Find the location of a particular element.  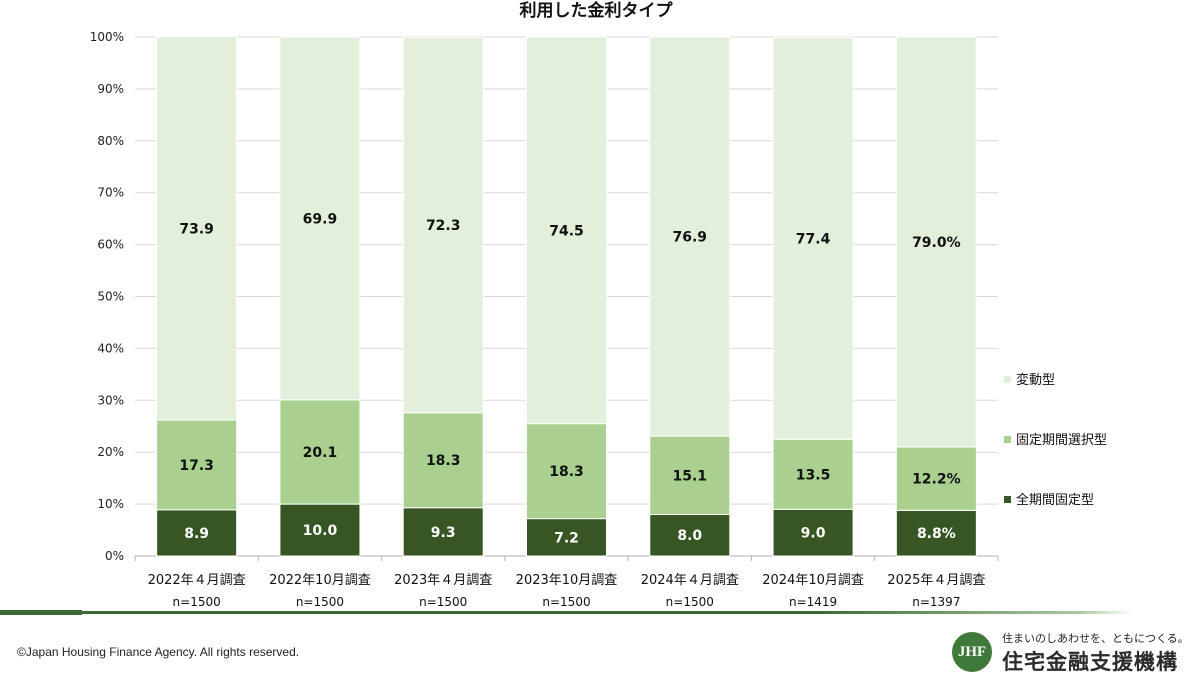

y-tick-label: 70% is located at coordinates (110, 193).